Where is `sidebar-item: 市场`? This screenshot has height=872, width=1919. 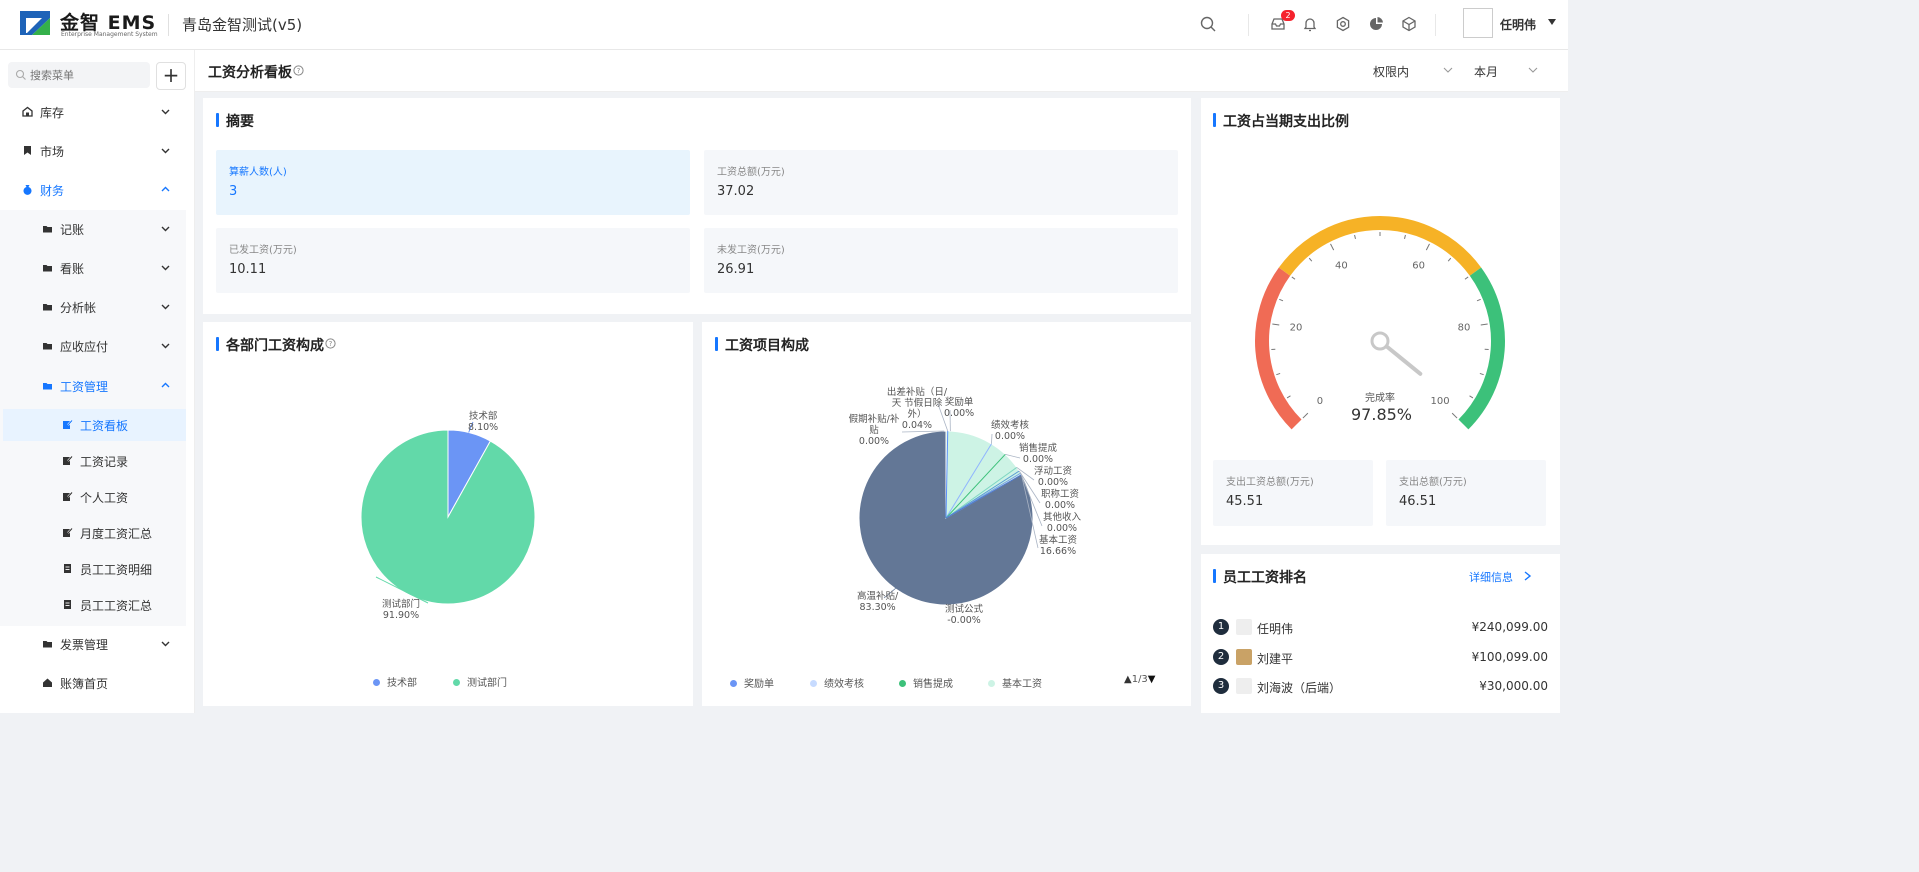
sidebar-item: 市场 is located at coordinates (93, 151).